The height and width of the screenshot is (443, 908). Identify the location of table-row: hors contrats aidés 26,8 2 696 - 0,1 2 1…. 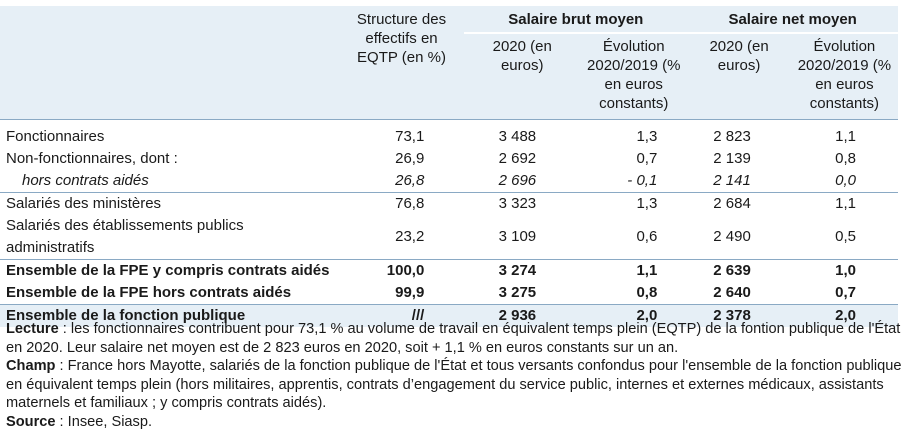
(449, 181).